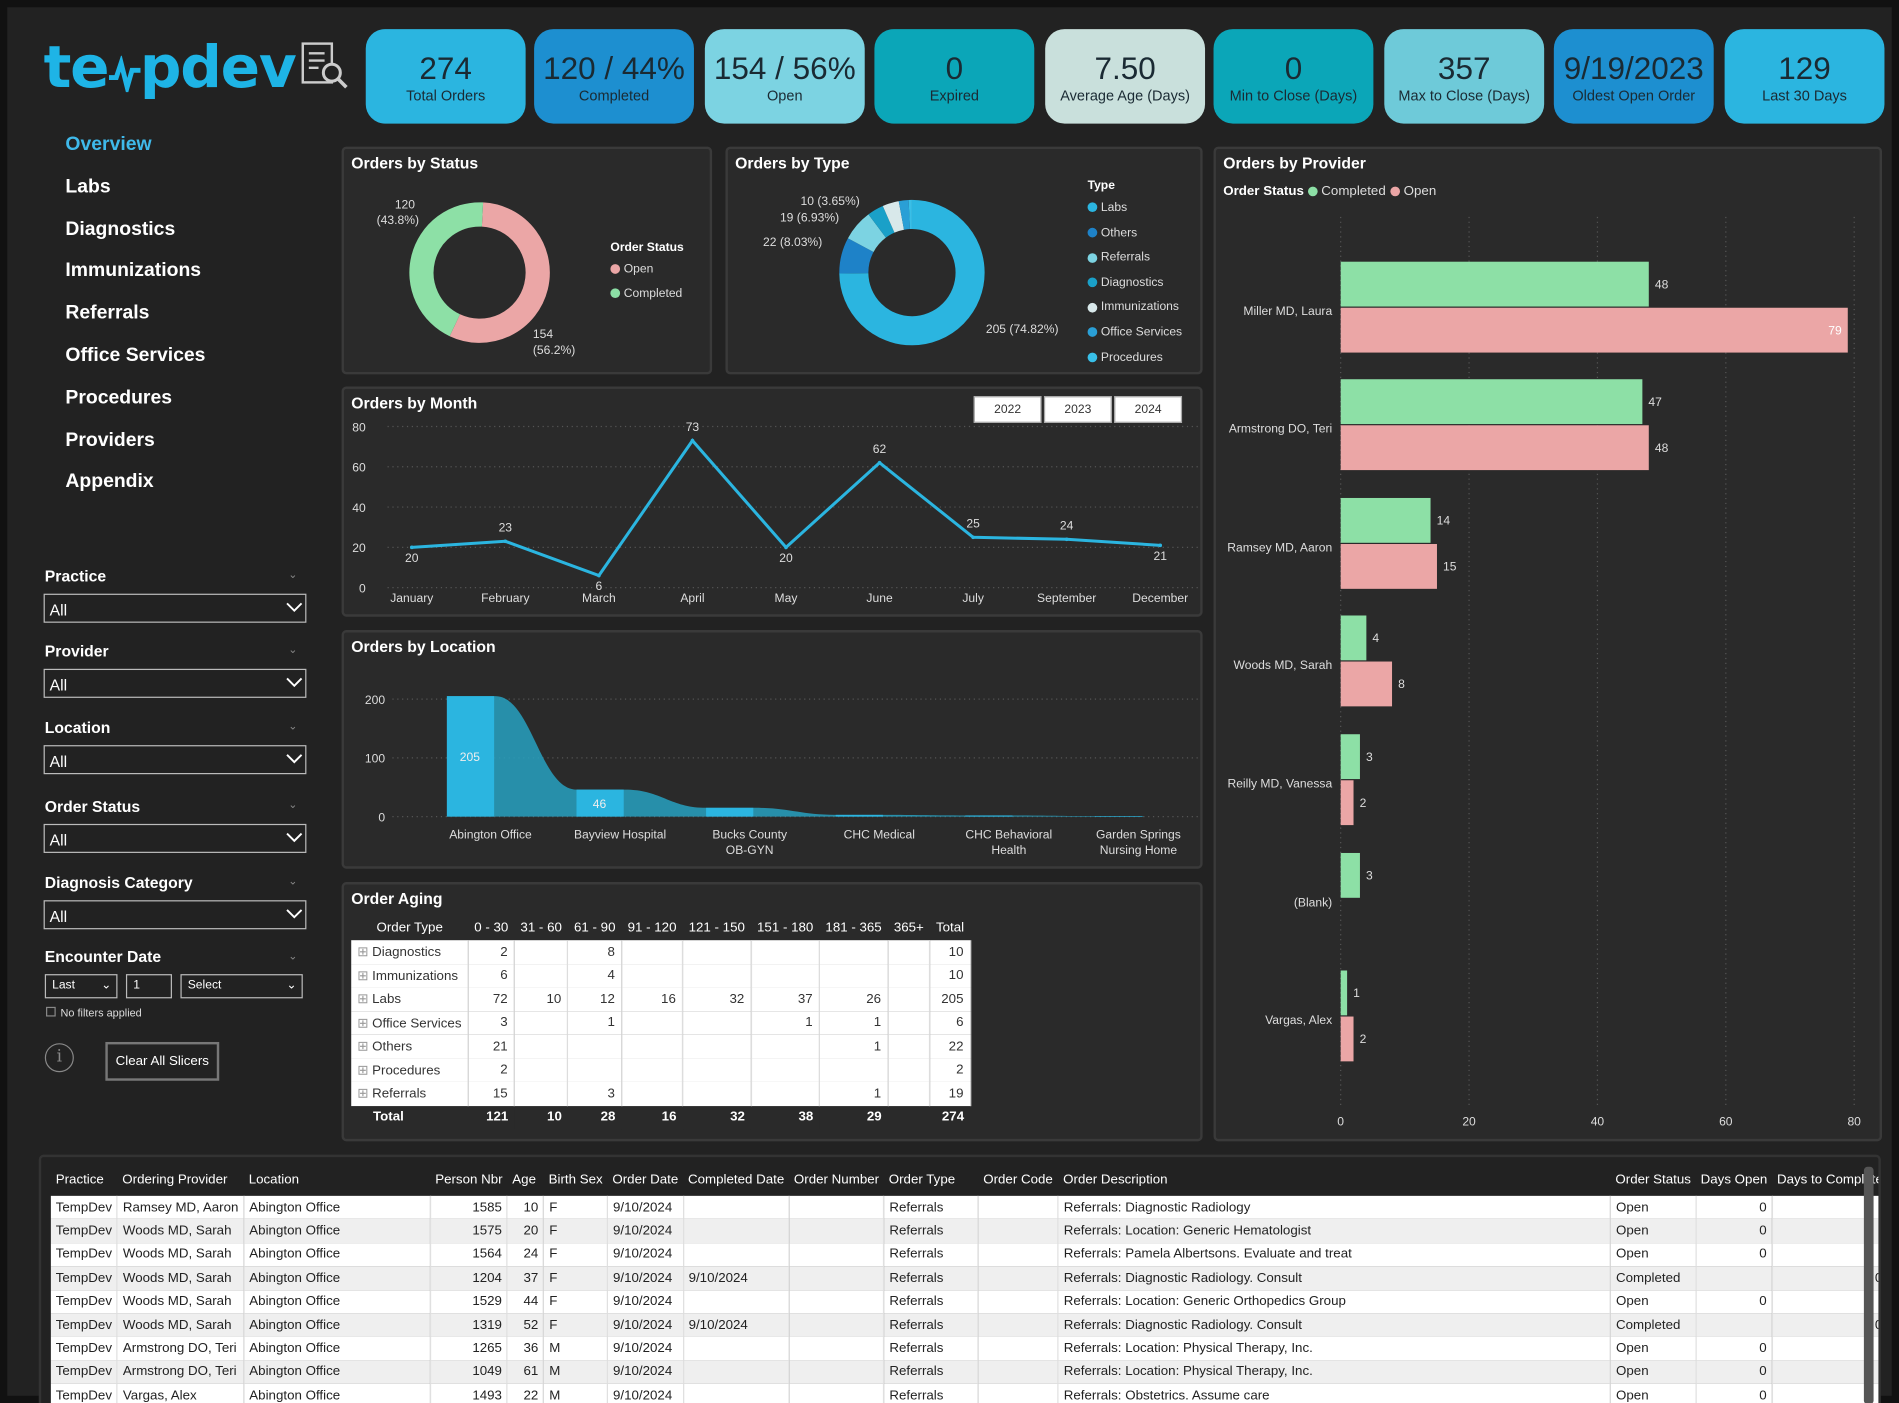 The image size is (1899, 1403). Describe the element at coordinates (1134, 332) in the screenshot. I see `legend-item-office-services: Office Services` at that location.